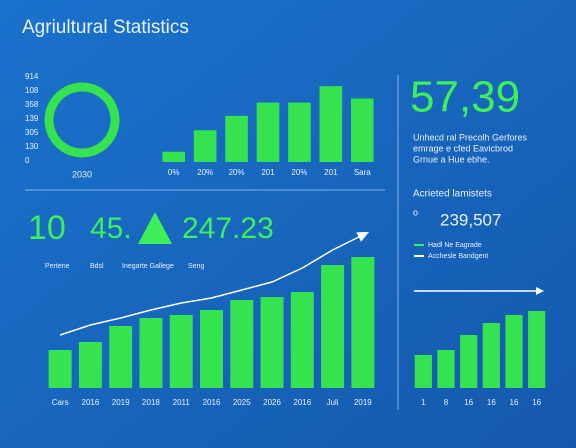 Image resolution: width=576 pixels, height=448 pixels. Describe the element at coordinates (446, 402) in the screenshot. I see `x-tick-label: 8` at that location.